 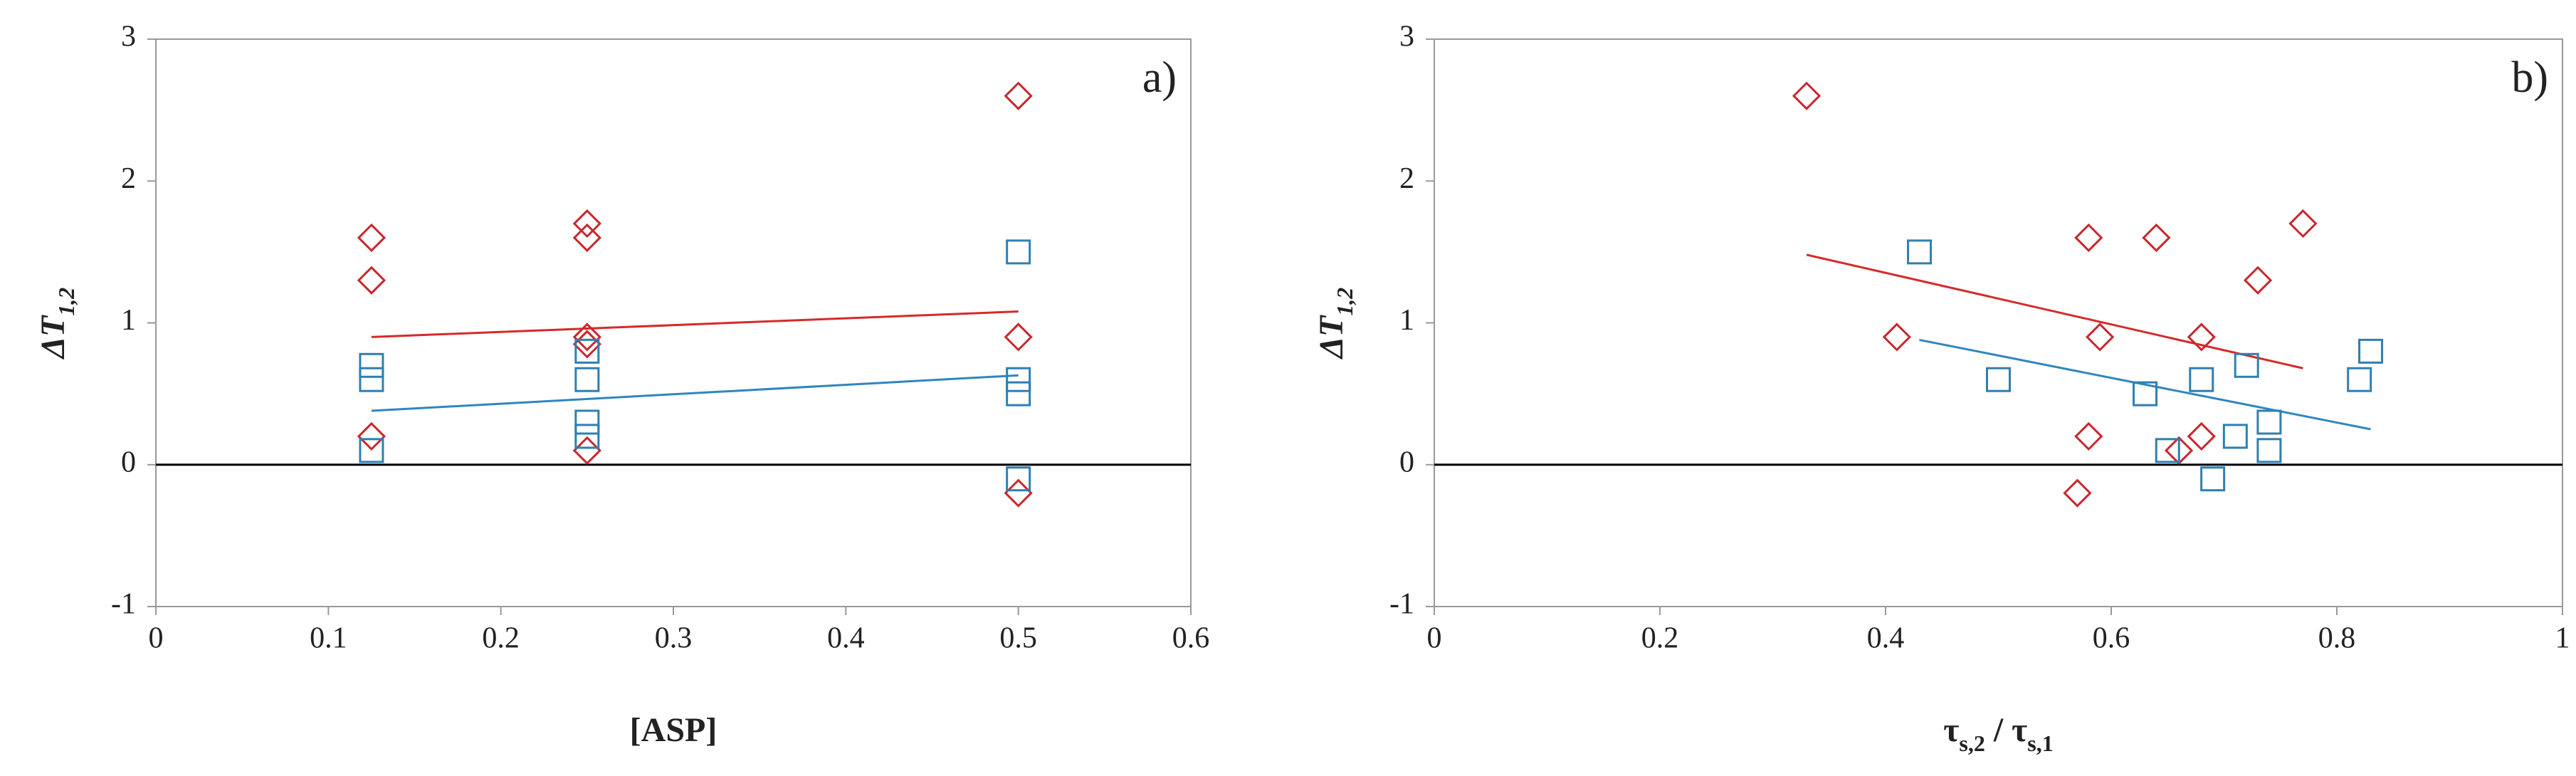 What do you see at coordinates (2006, 730) in the screenshot?
I see `text-part: / τ` at bounding box center [2006, 730].